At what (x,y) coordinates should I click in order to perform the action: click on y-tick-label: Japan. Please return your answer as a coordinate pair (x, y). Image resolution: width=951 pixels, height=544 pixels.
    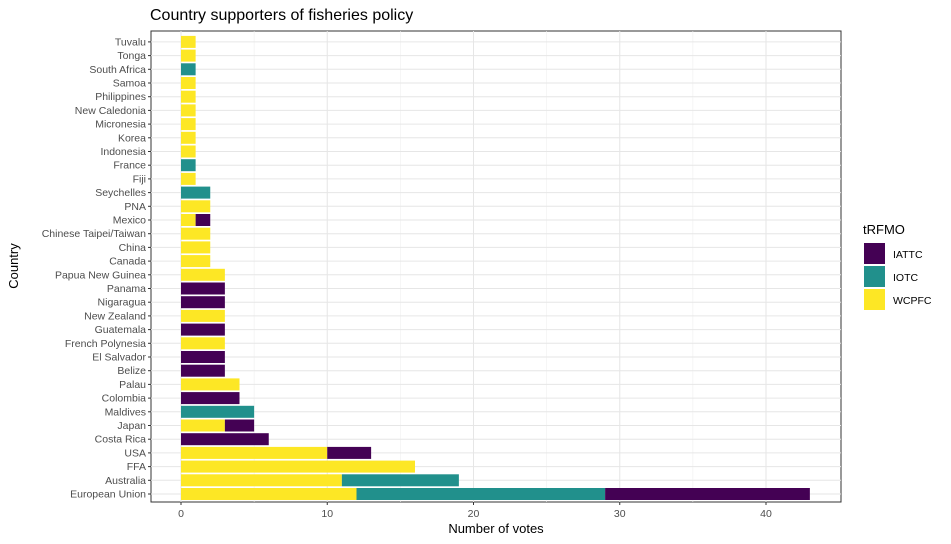
    Looking at the image, I should click on (131, 426).